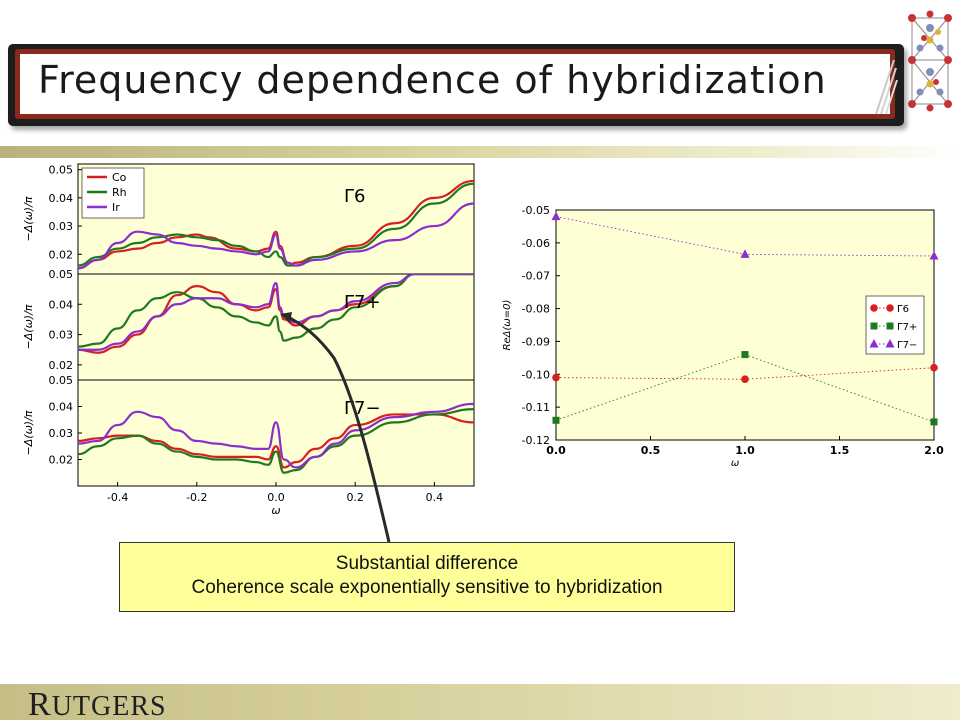 The image size is (960, 724). Describe the element at coordinates (61, 433) in the screenshot. I see `panel-3-ytick-label: 0.03` at that location.